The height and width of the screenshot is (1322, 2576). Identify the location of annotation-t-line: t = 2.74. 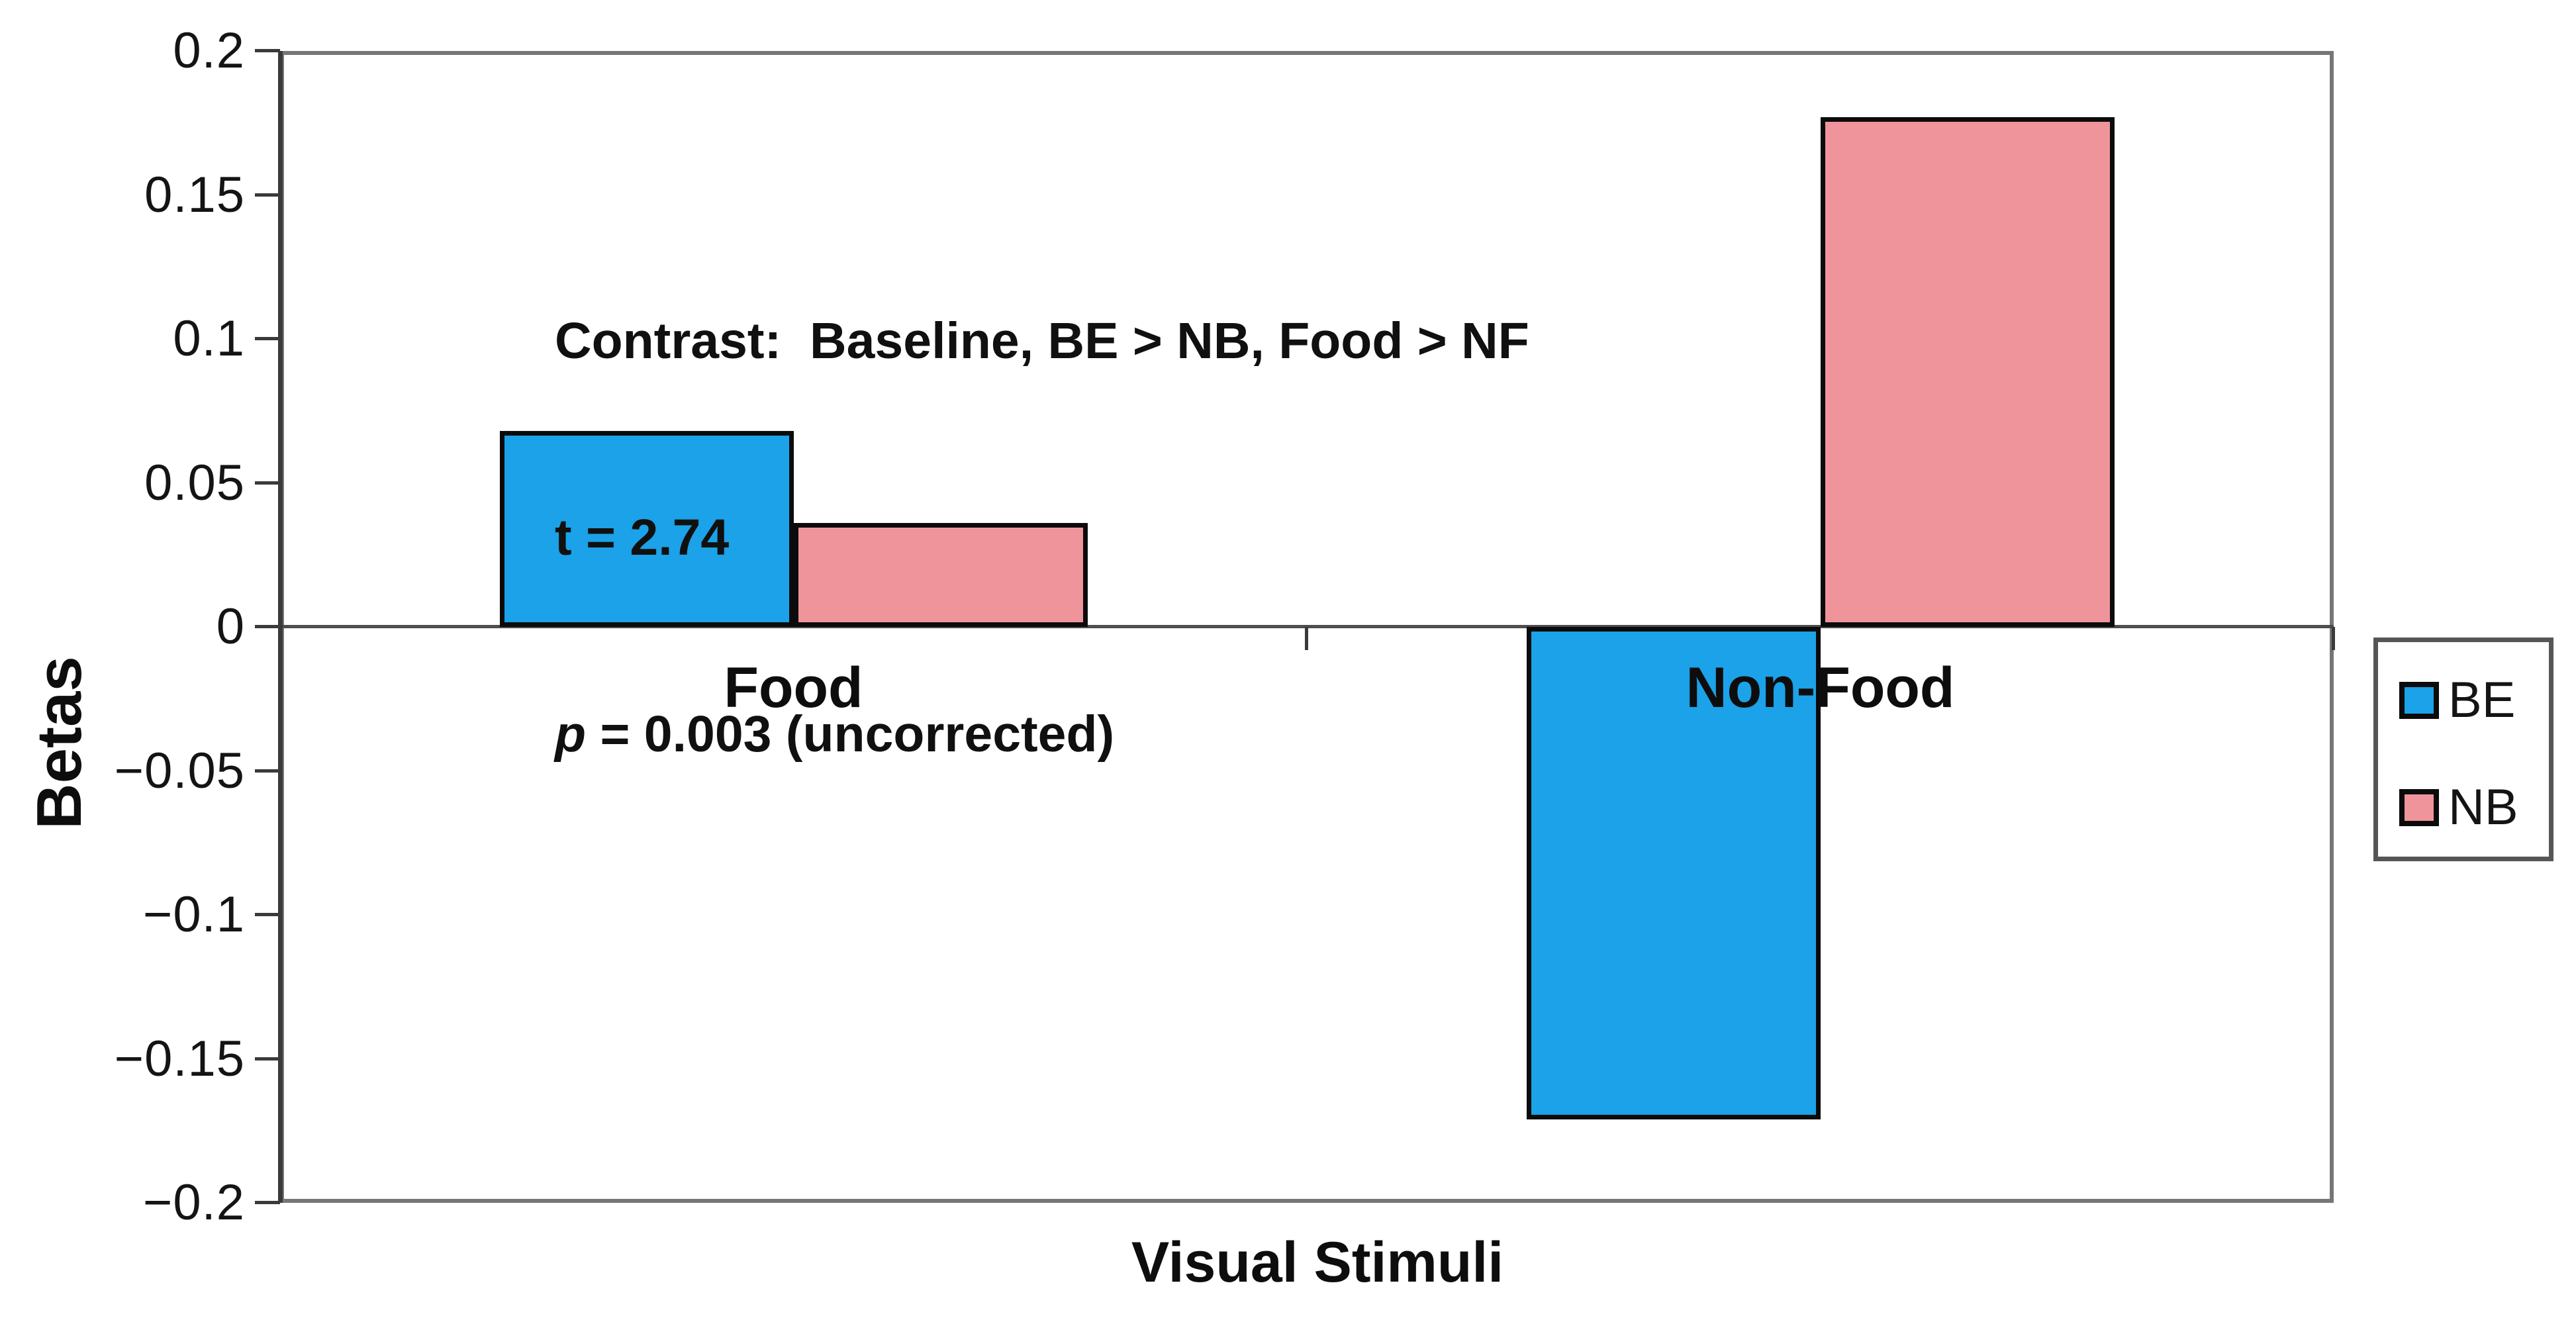
(642, 537).